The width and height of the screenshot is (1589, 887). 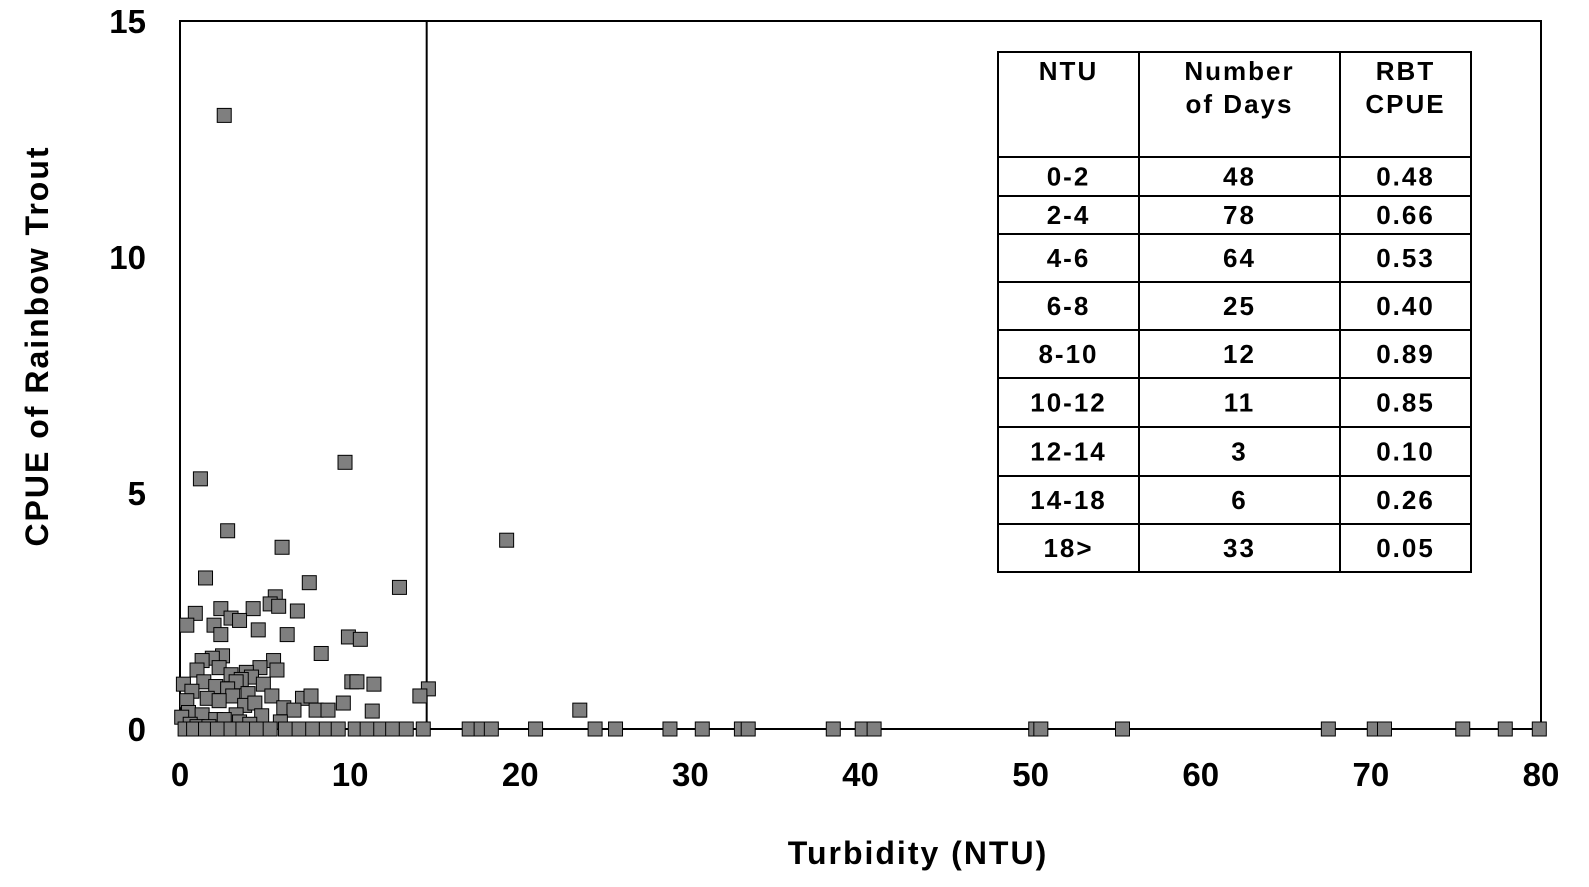 I want to click on table-cell: 64, so click(x=1239, y=258).